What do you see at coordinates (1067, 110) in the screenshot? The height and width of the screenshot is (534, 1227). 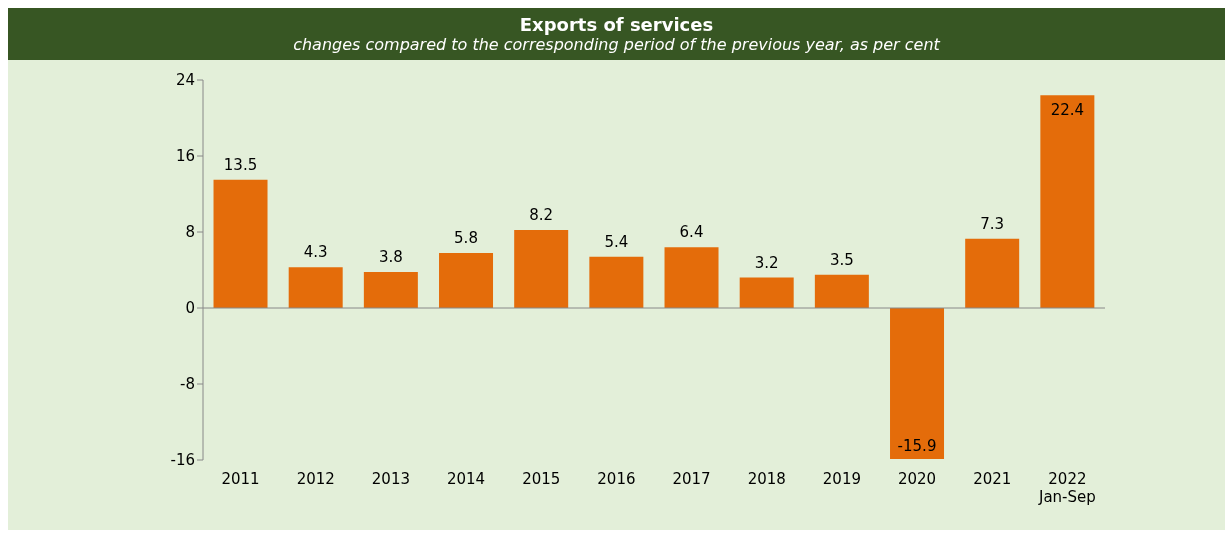 I see `data-label: 22.4` at bounding box center [1067, 110].